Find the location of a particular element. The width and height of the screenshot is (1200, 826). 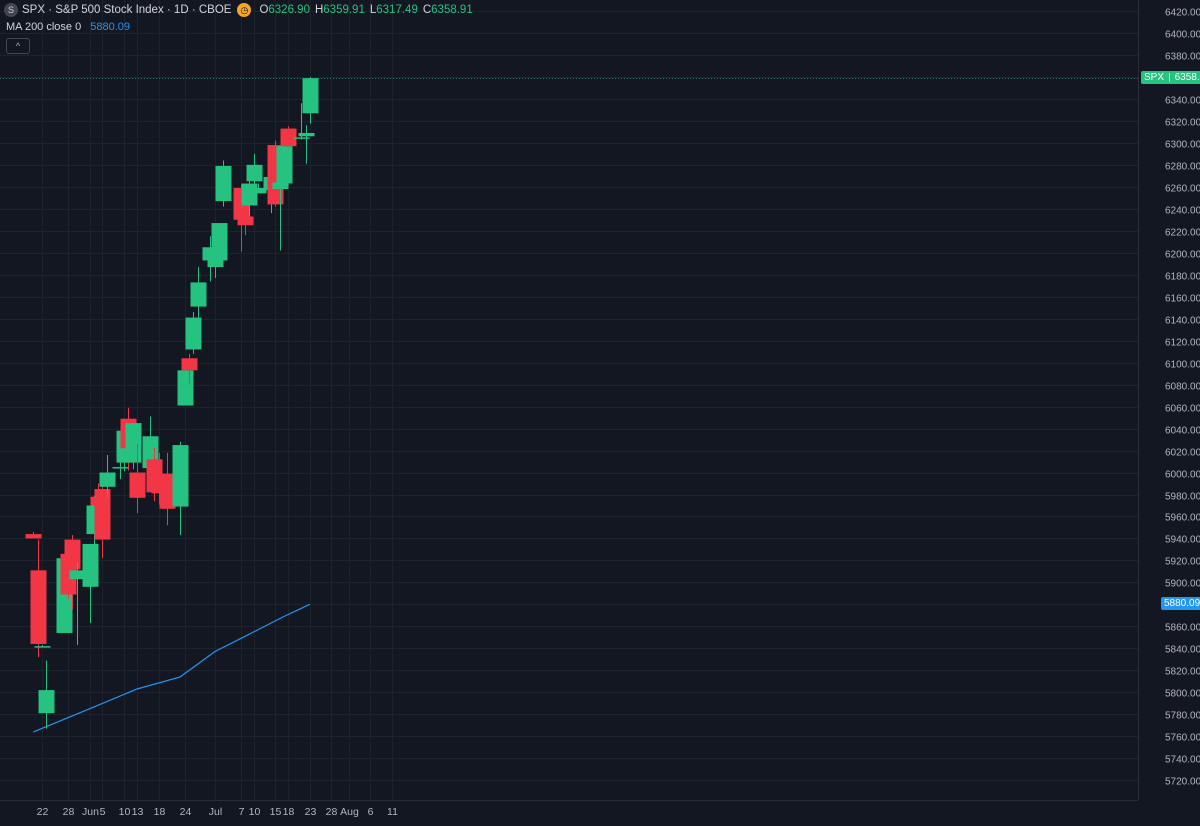

ohlc-low-value: 6317.49 is located at coordinates (397, 10).